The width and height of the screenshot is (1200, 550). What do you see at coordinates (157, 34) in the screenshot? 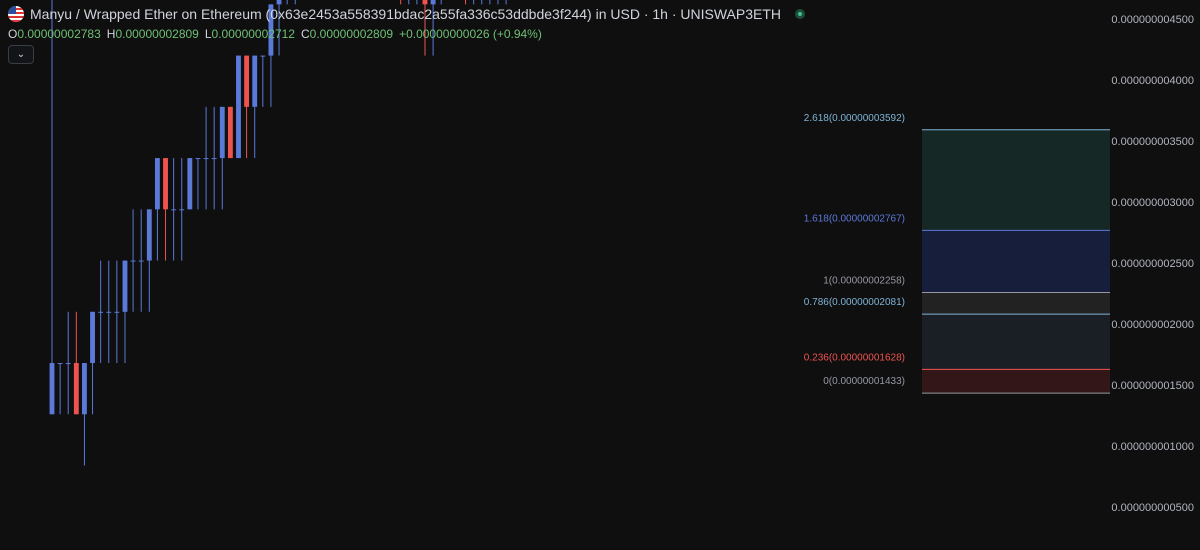
I see `high-value: 0.00000002809` at bounding box center [157, 34].